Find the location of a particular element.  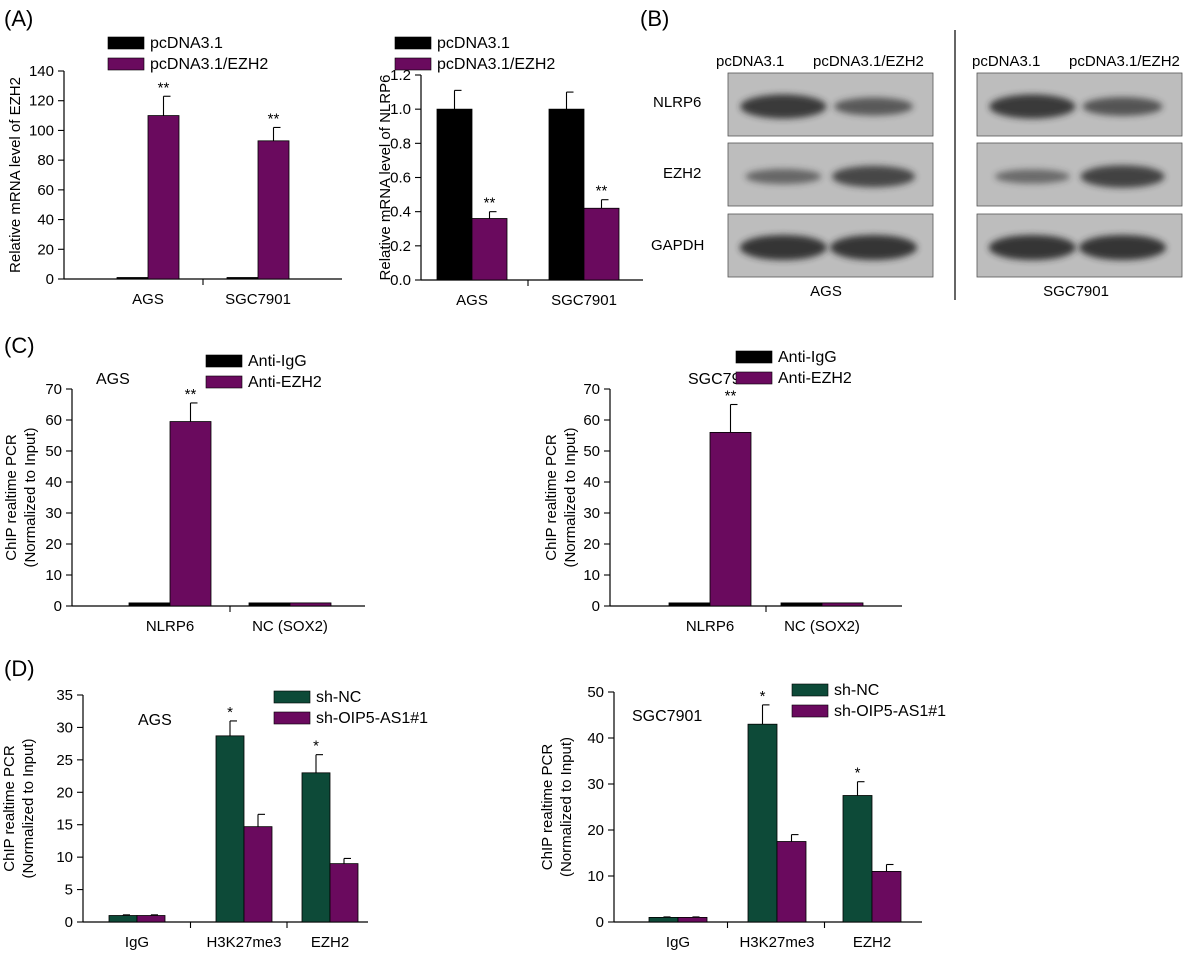

x-tick-label: AGS is located at coordinates (148, 299).